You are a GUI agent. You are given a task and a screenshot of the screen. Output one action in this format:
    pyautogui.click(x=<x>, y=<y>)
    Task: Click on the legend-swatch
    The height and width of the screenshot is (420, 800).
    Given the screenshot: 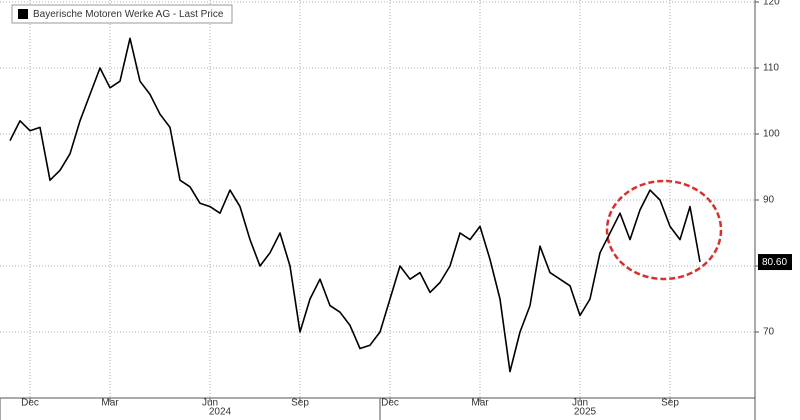 What is the action you would take?
    pyautogui.click(x=23, y=14)
    